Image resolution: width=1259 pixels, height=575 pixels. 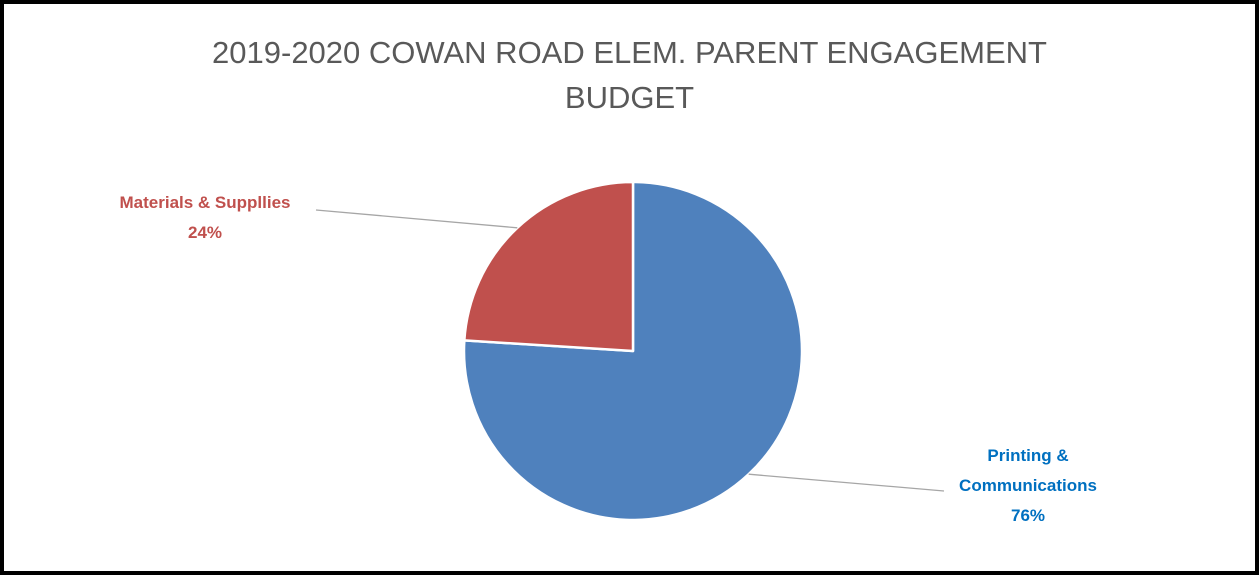 I want to click on data-label-category: Communications, so click(x=1028, y=485).